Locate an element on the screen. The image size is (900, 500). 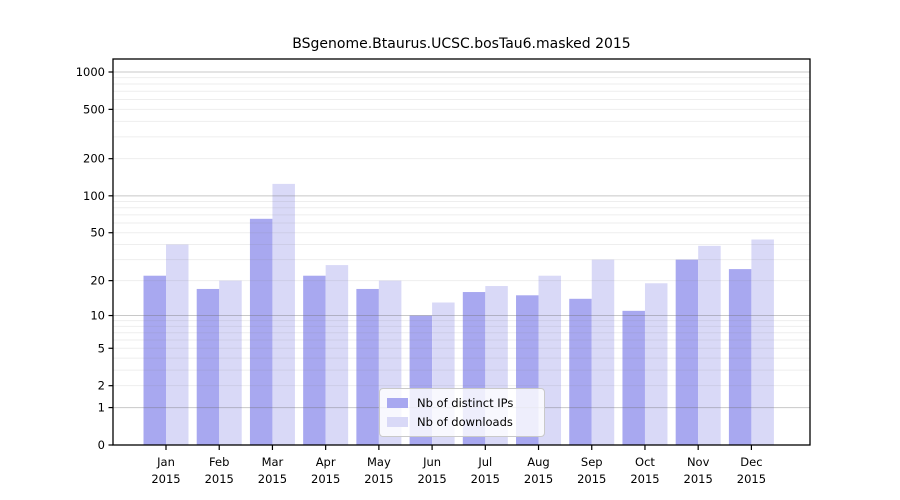
y-tick-label-1000: 1000 is located at coordinates (90, 72).